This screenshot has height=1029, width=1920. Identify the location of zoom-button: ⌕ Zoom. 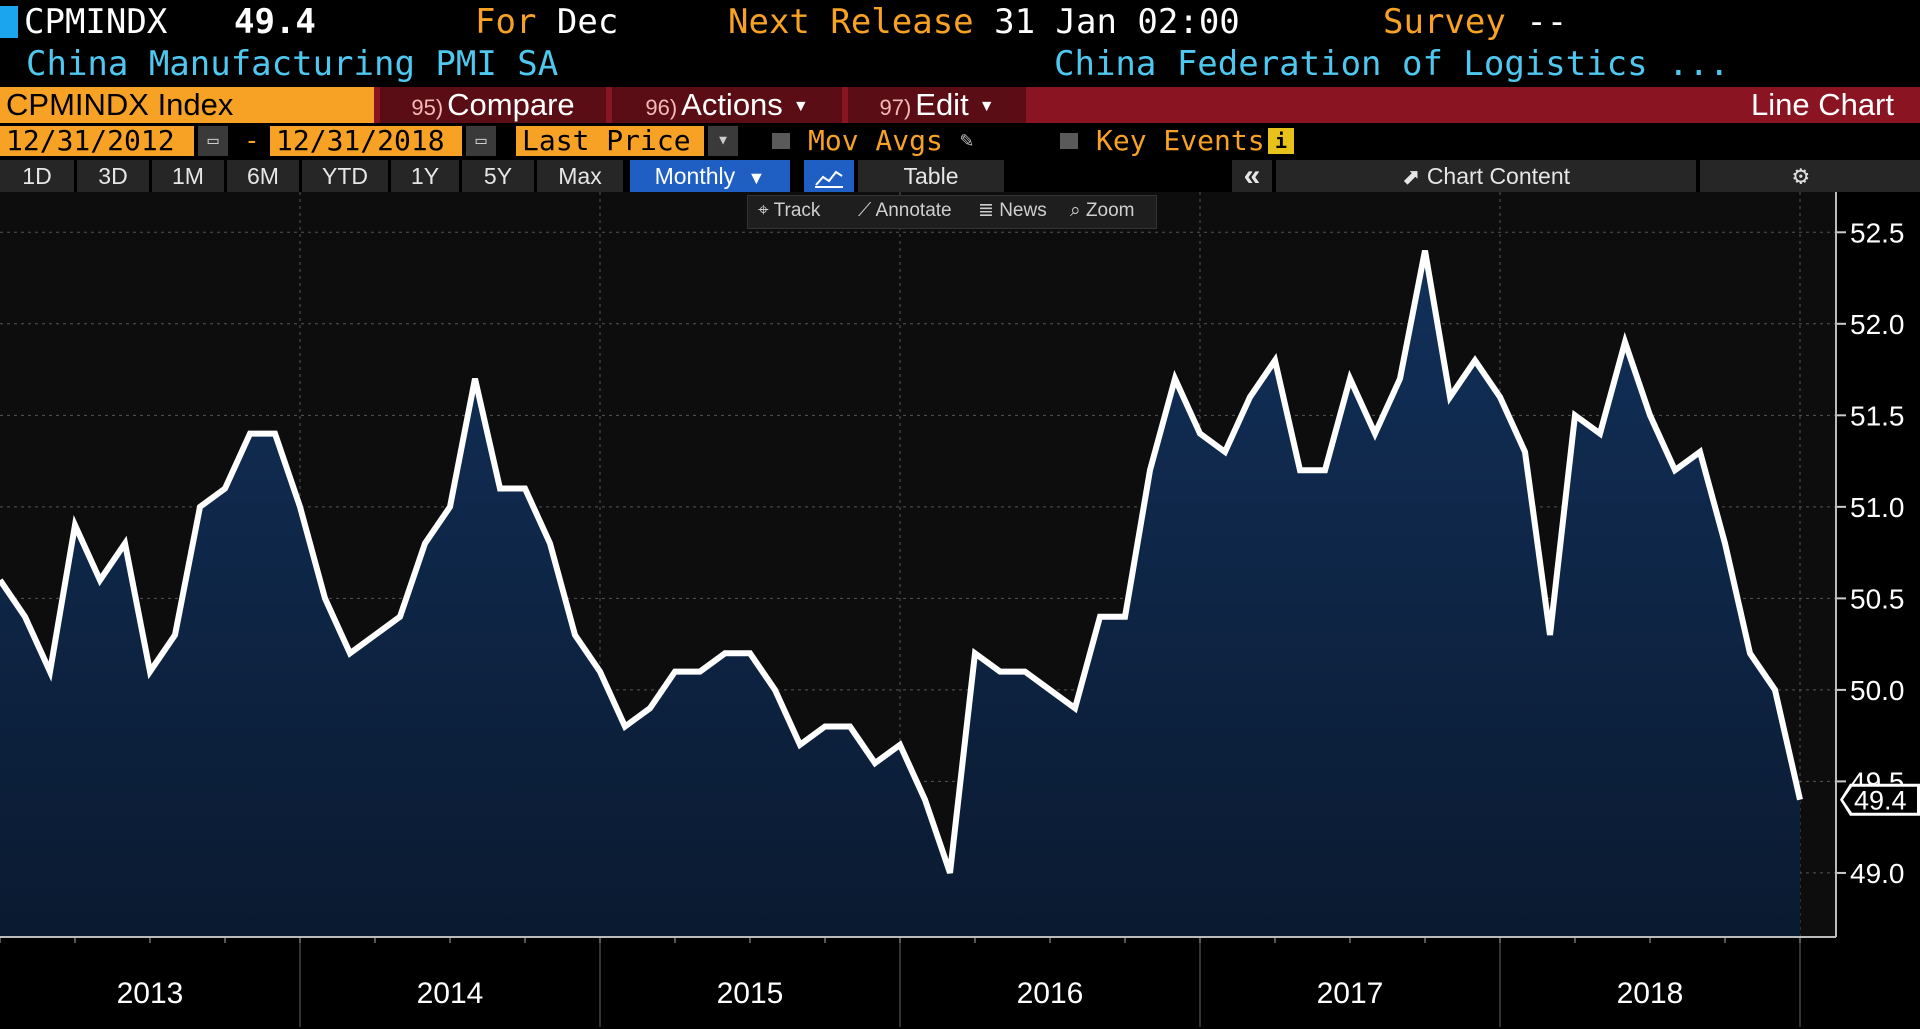
(1102, 211).